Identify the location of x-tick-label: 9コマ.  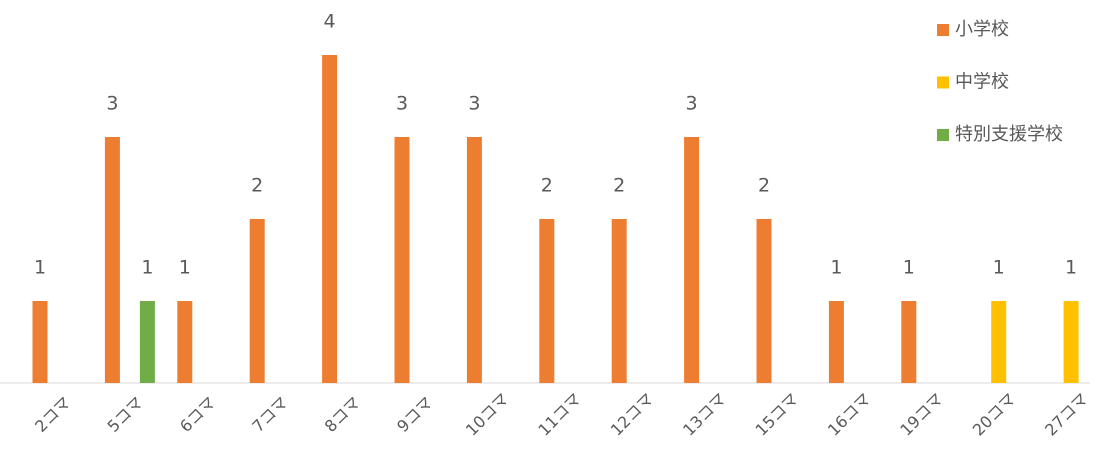
(414, 414).